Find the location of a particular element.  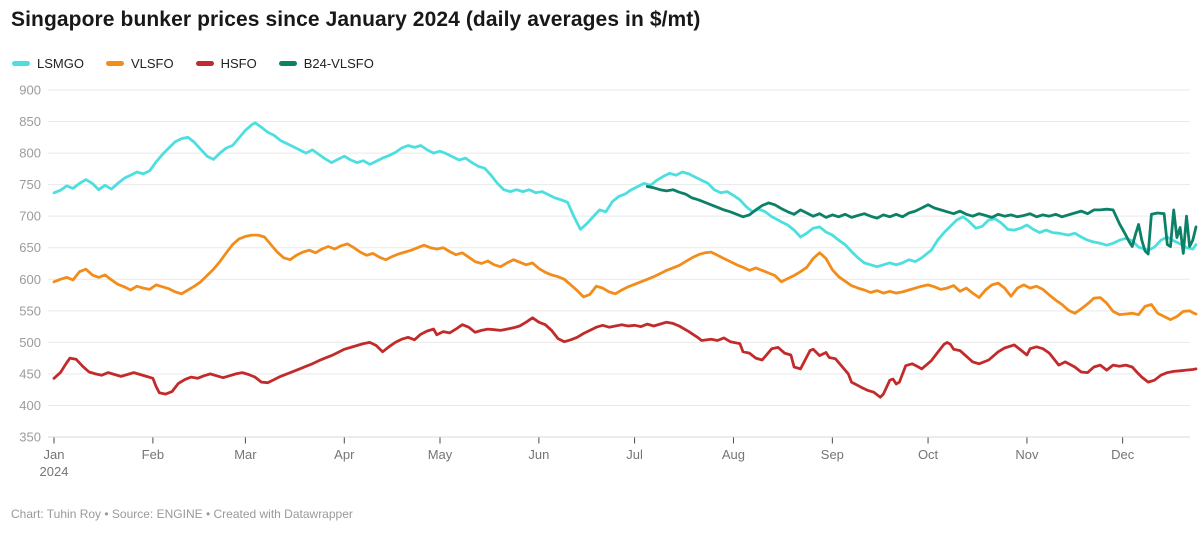

legend-label: VLSFO is located at coordinates (152, 63).